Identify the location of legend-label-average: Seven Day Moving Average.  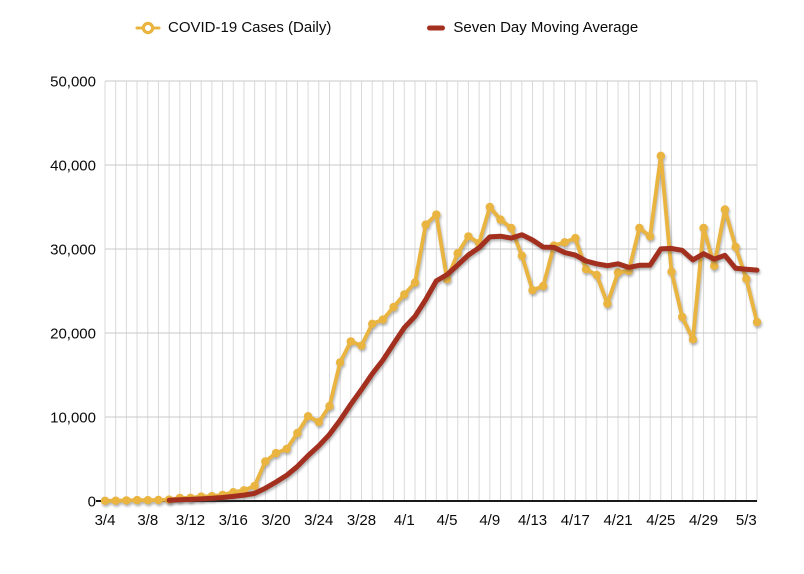
(546, 27).